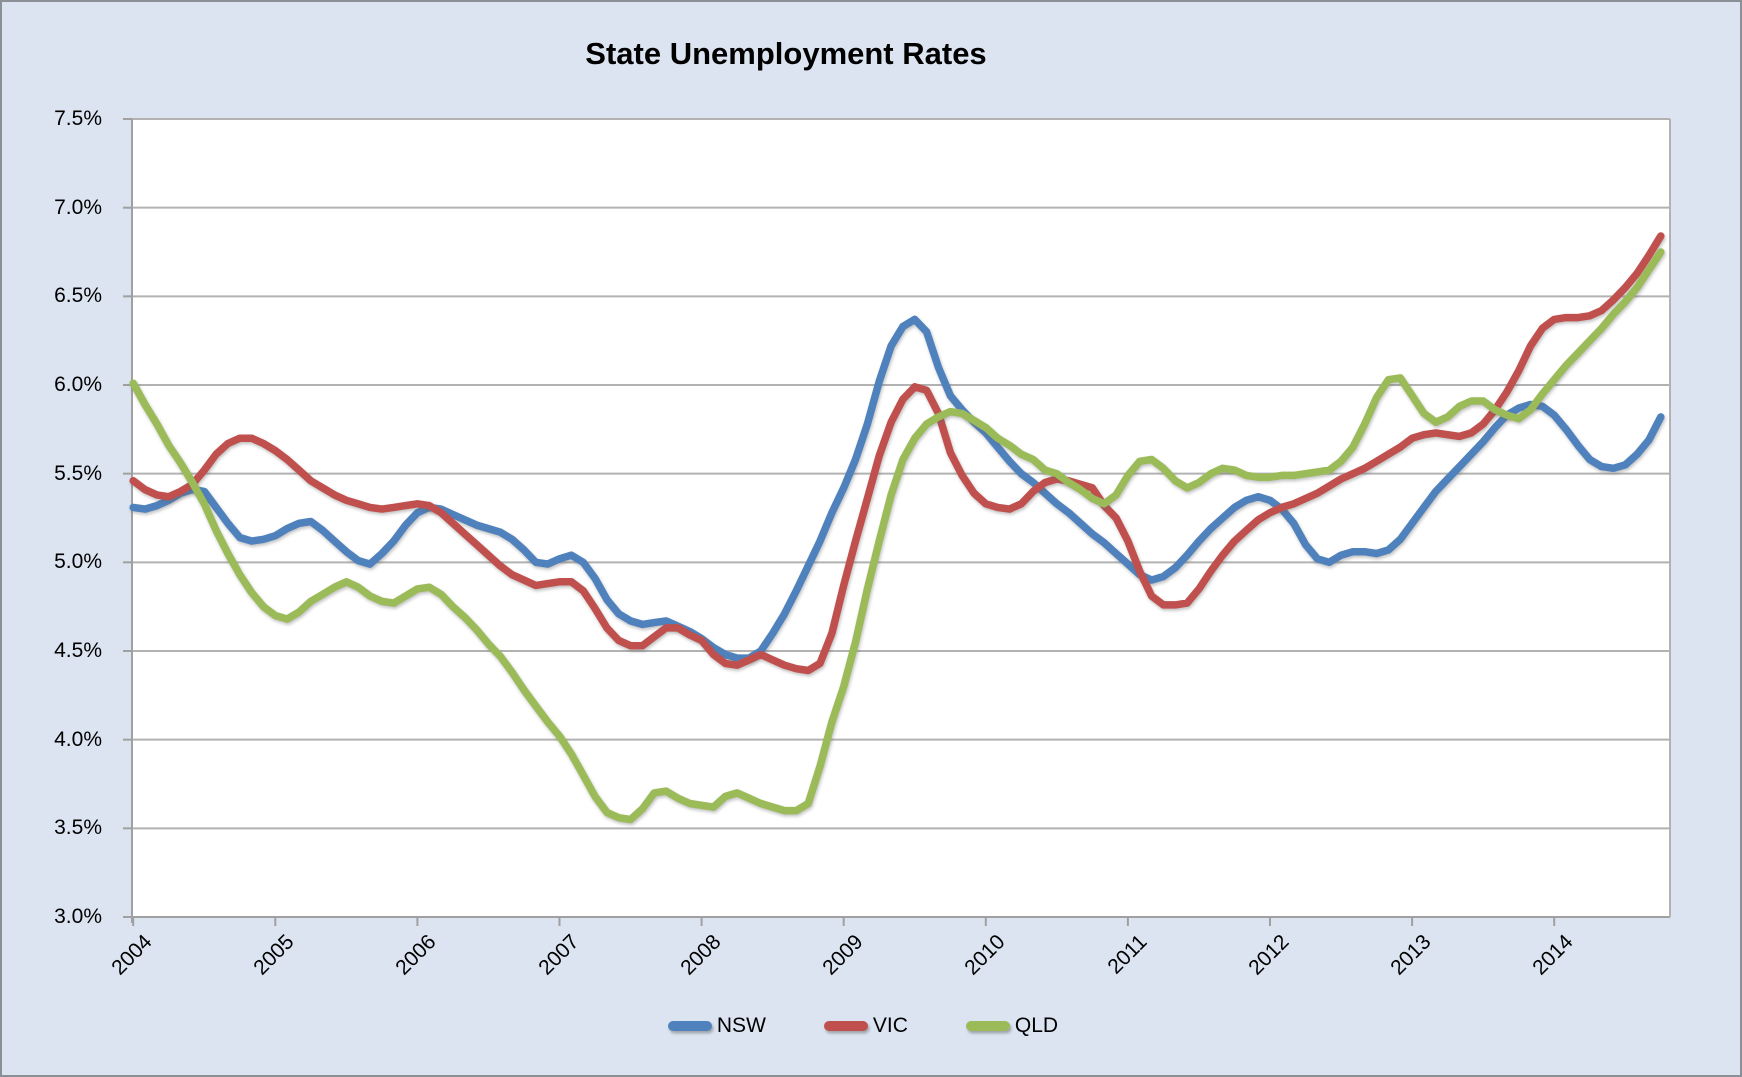  I want to click on legend-item-nsw: NSW, so click(716, 1026).